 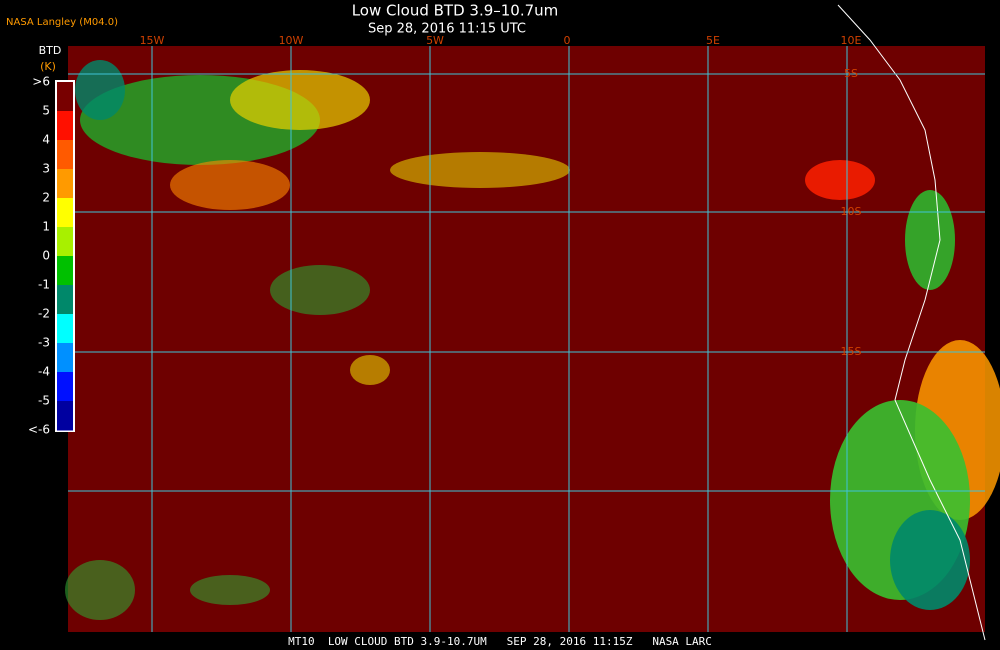 I want to click on legend-unit: (K), so click(x=48, y=66).